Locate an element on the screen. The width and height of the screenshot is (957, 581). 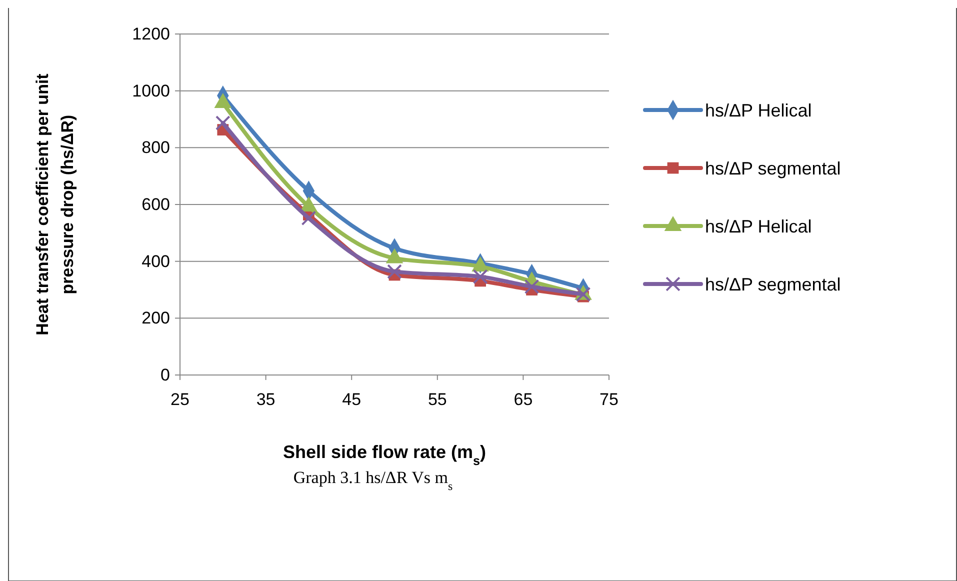
x-tick-label: 55 is located at coordinates (437, 399).